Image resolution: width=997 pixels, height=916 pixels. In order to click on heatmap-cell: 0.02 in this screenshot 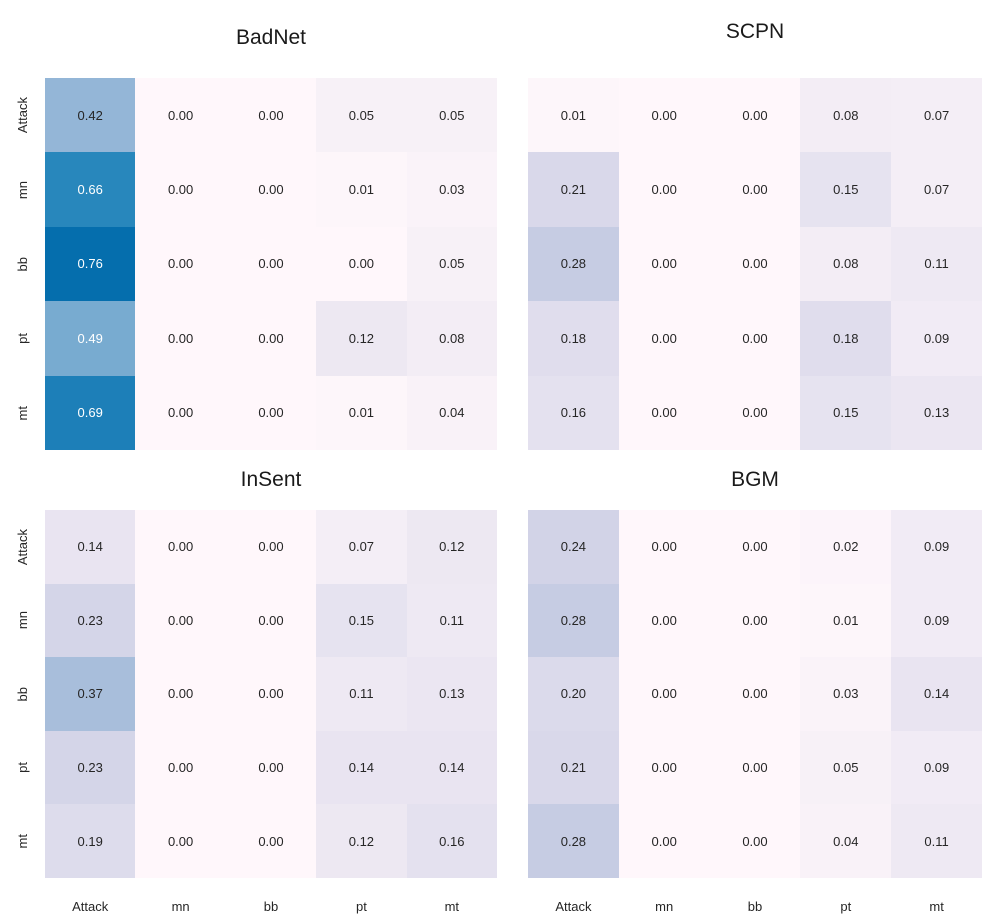, I will do `click(846, 547)`.